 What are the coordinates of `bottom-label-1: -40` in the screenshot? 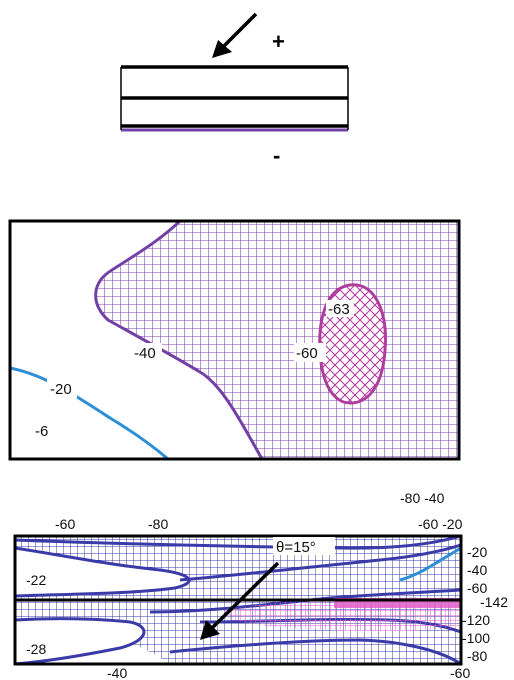 It's located at (117, 672).